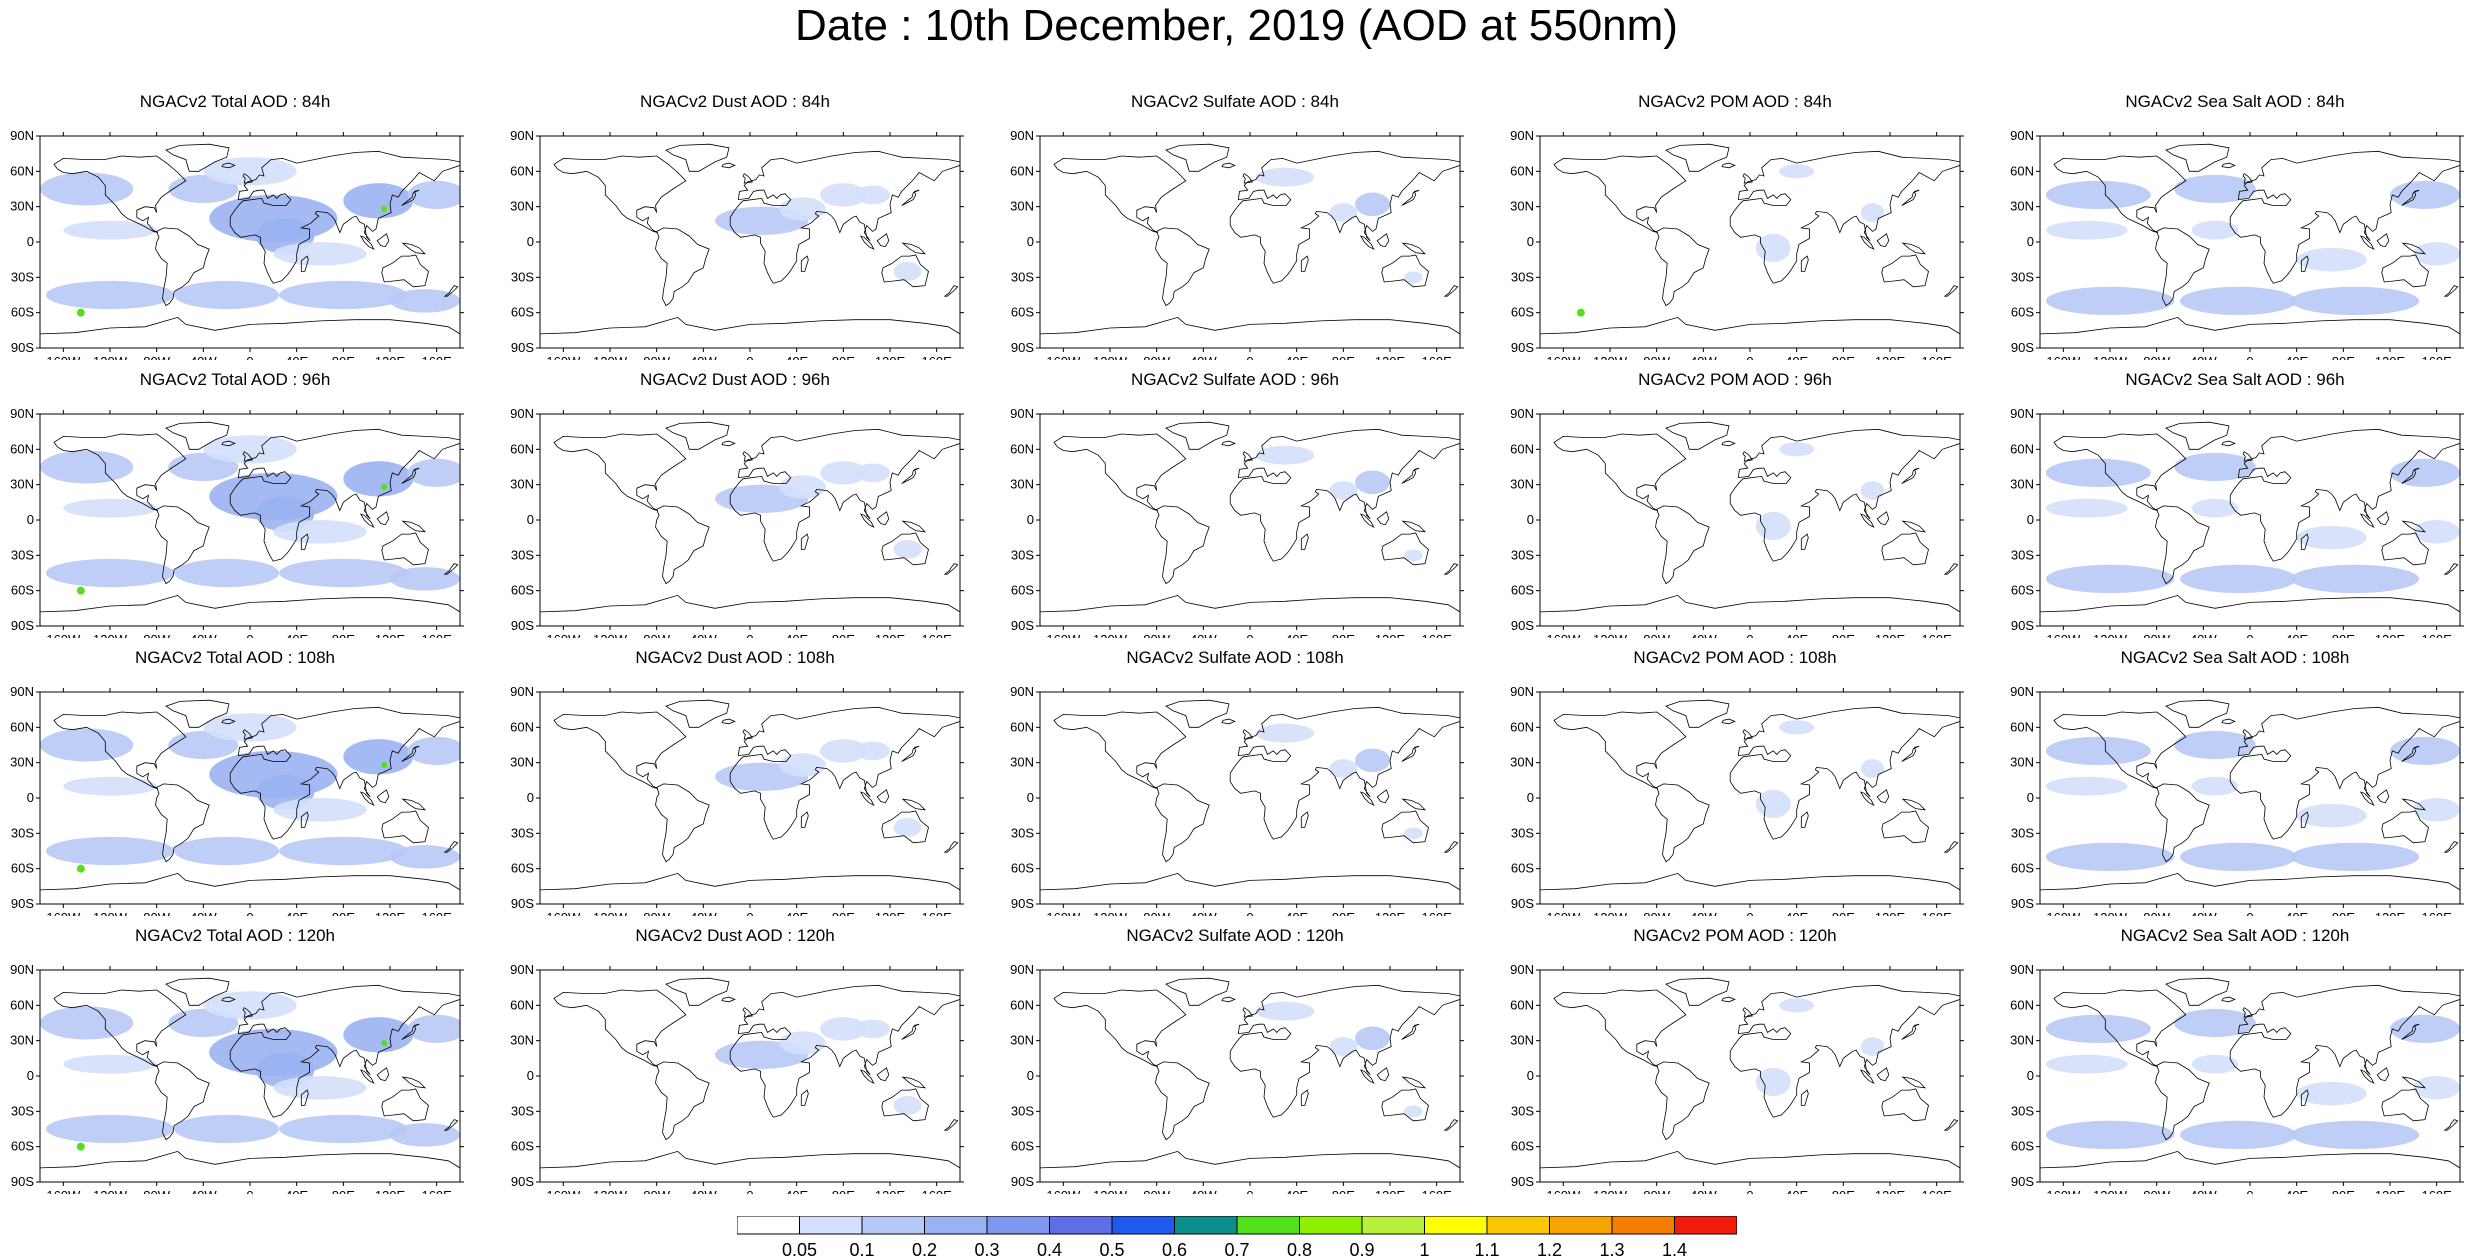 The width and height of the screenshot is (2473, 1260). Describe the element at coordinates (451, 569) in the screenshot. I see `coastline-new-zealand` at that location.